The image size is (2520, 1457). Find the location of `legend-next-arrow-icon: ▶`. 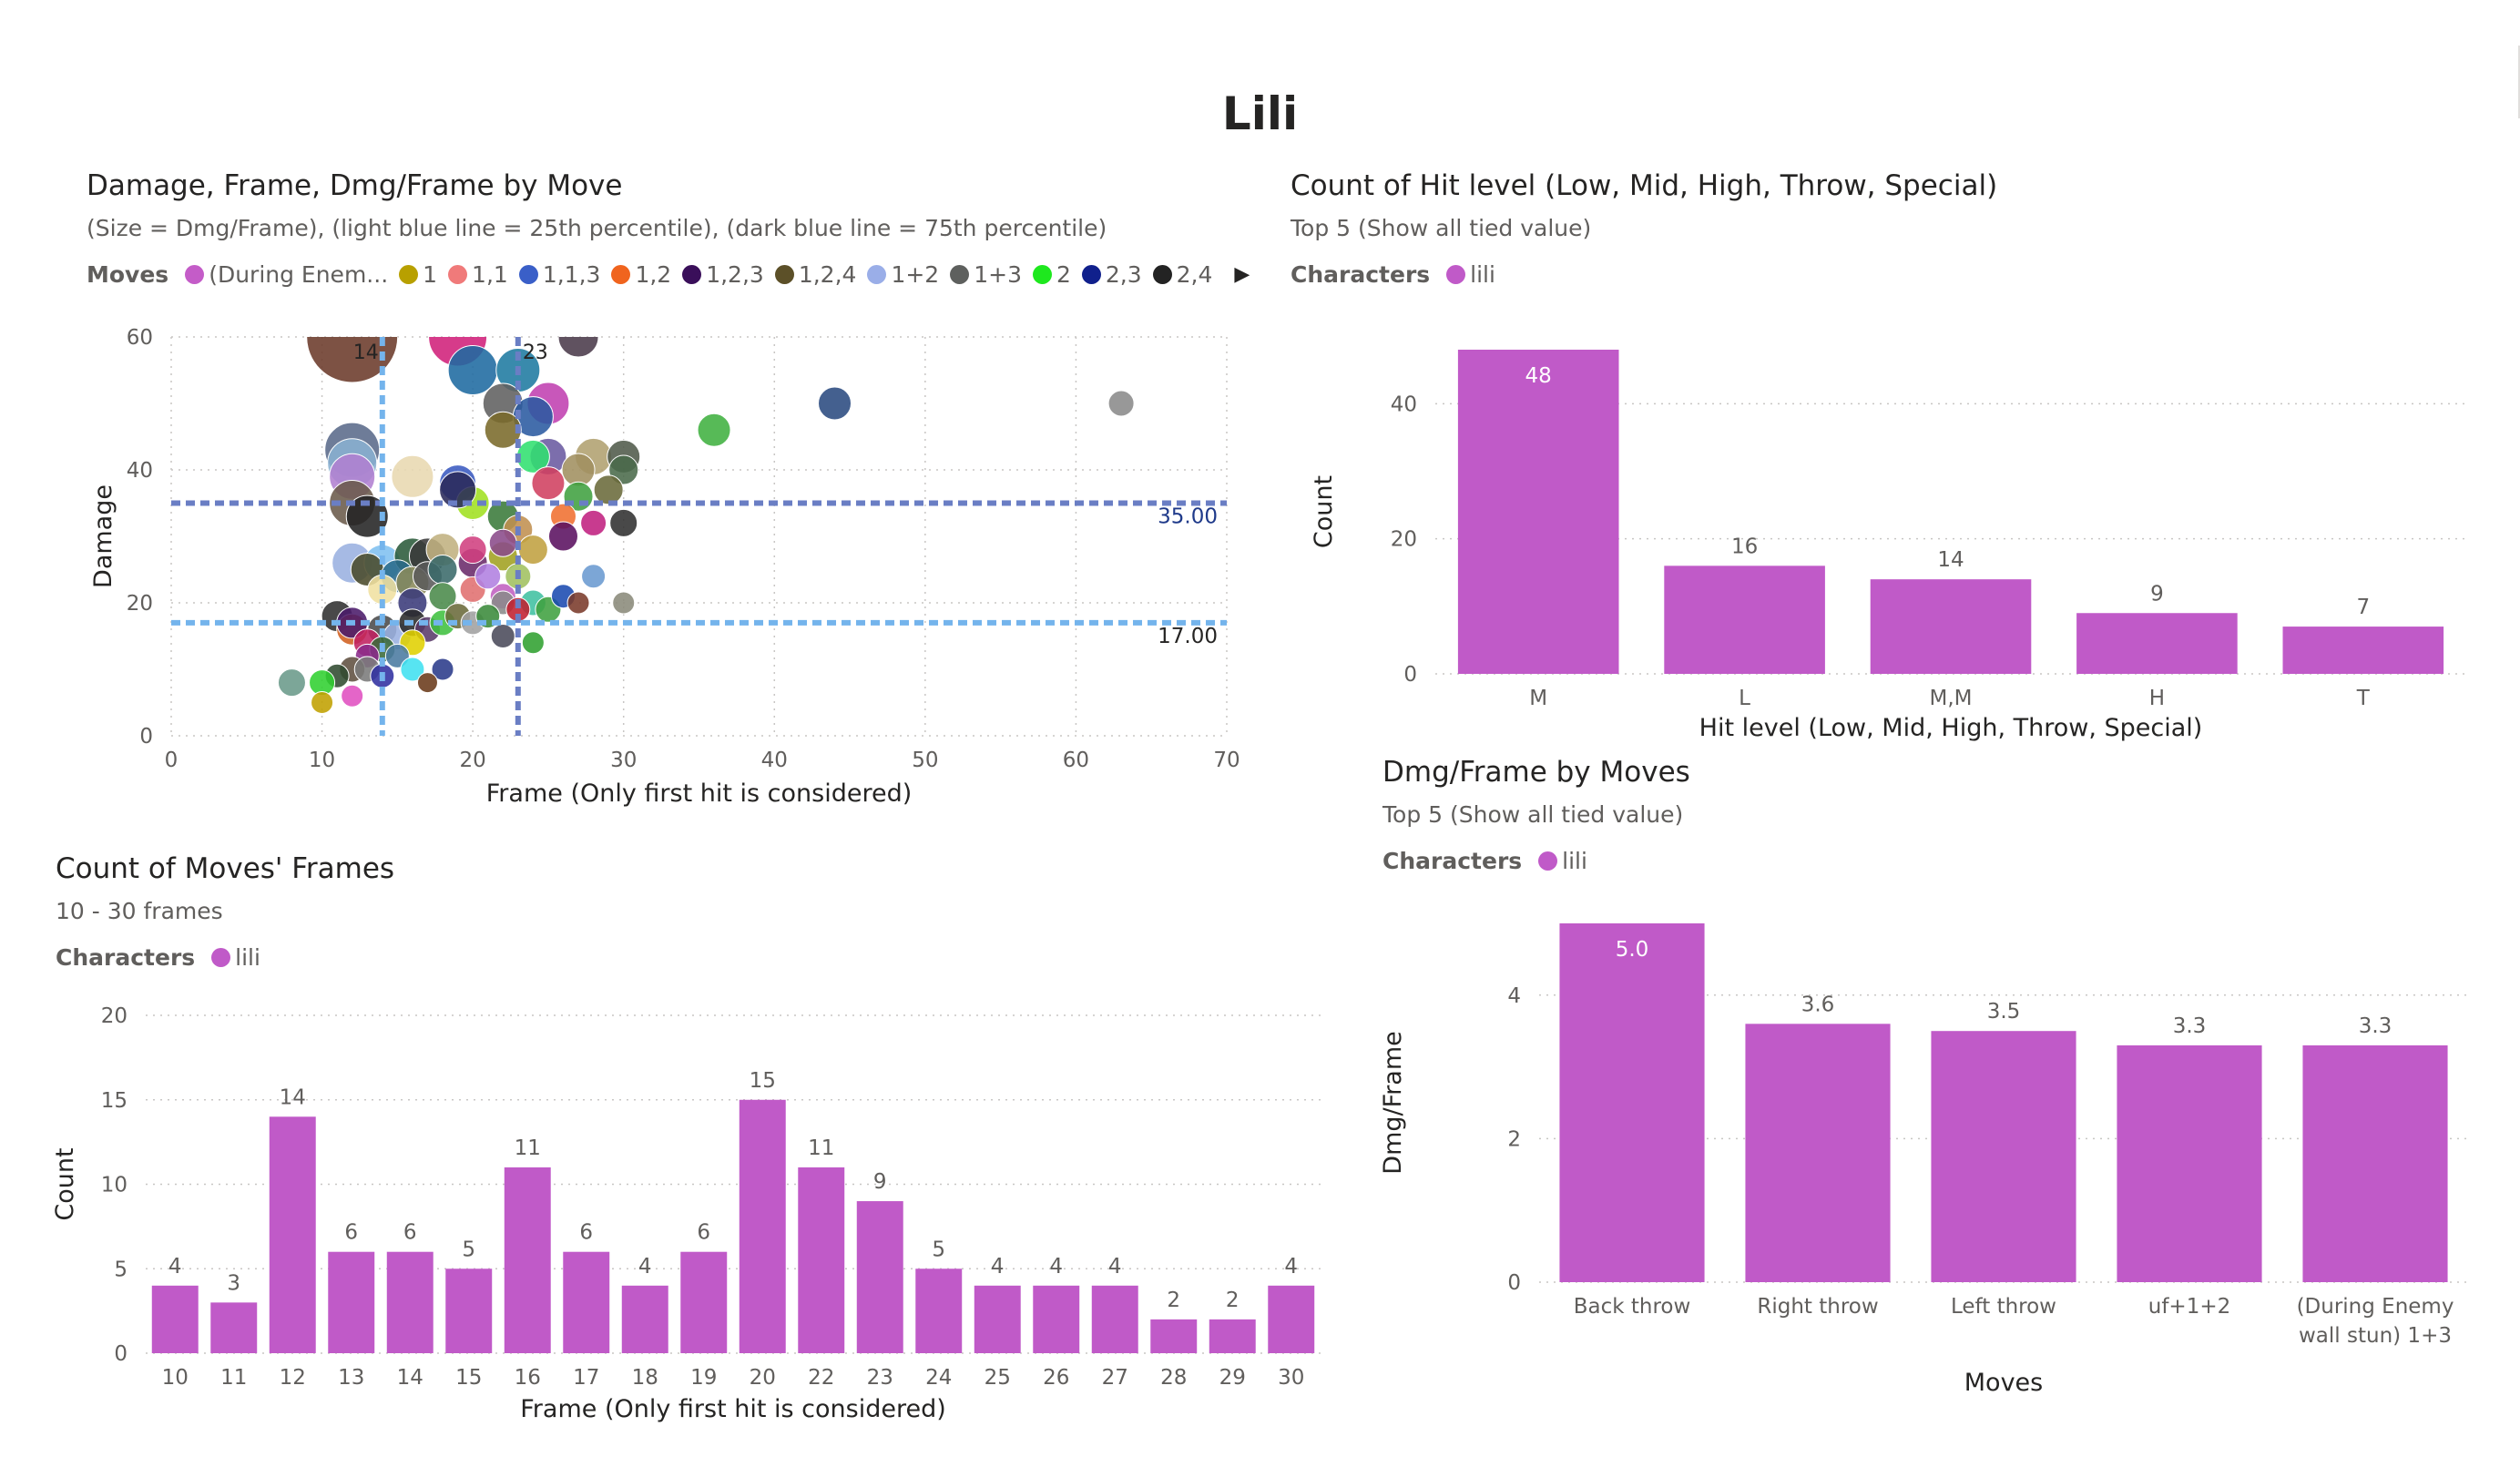

legend-next-arrow-icon: ▶ is located at coordinates (1242, 275).